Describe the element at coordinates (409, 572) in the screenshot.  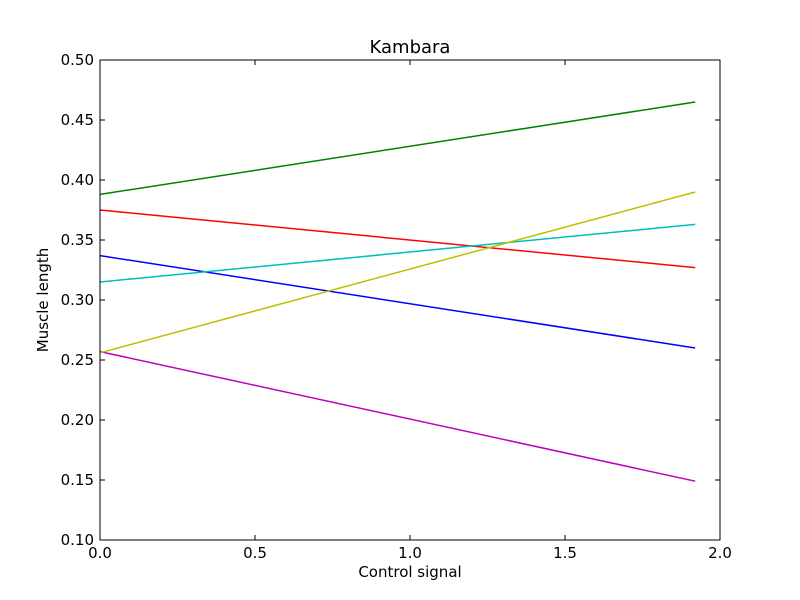
I see `x-axis-title: Control signal` at that location.